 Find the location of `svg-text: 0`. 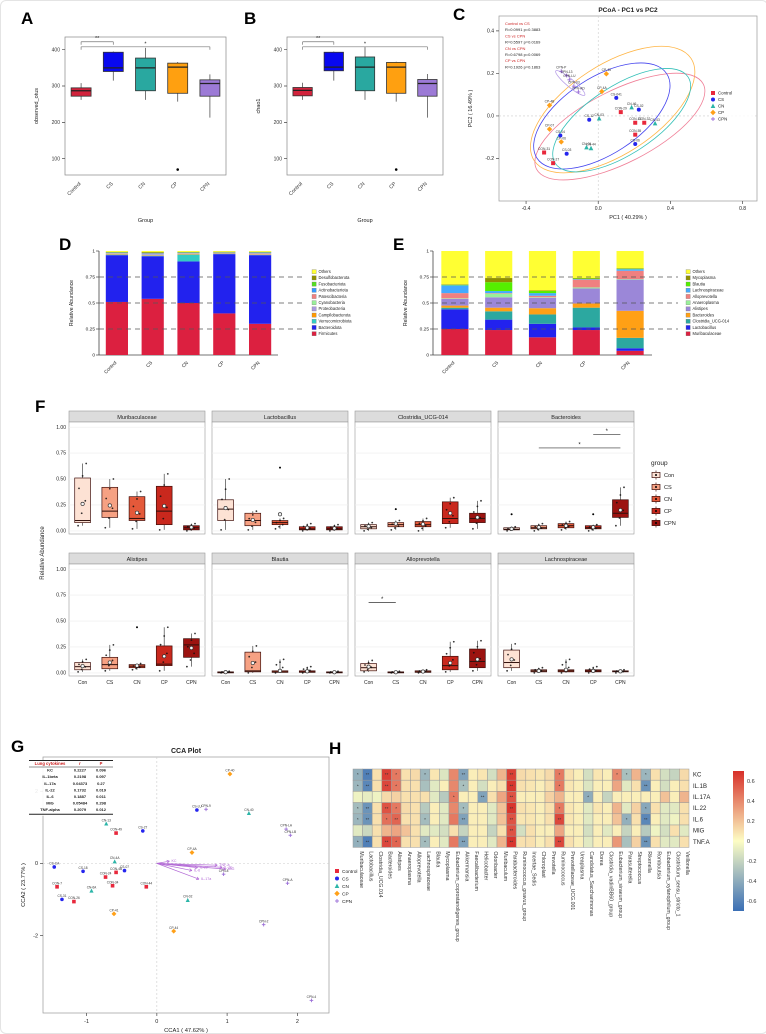

svg-text: 0 is located at coordinates (156, 1022).